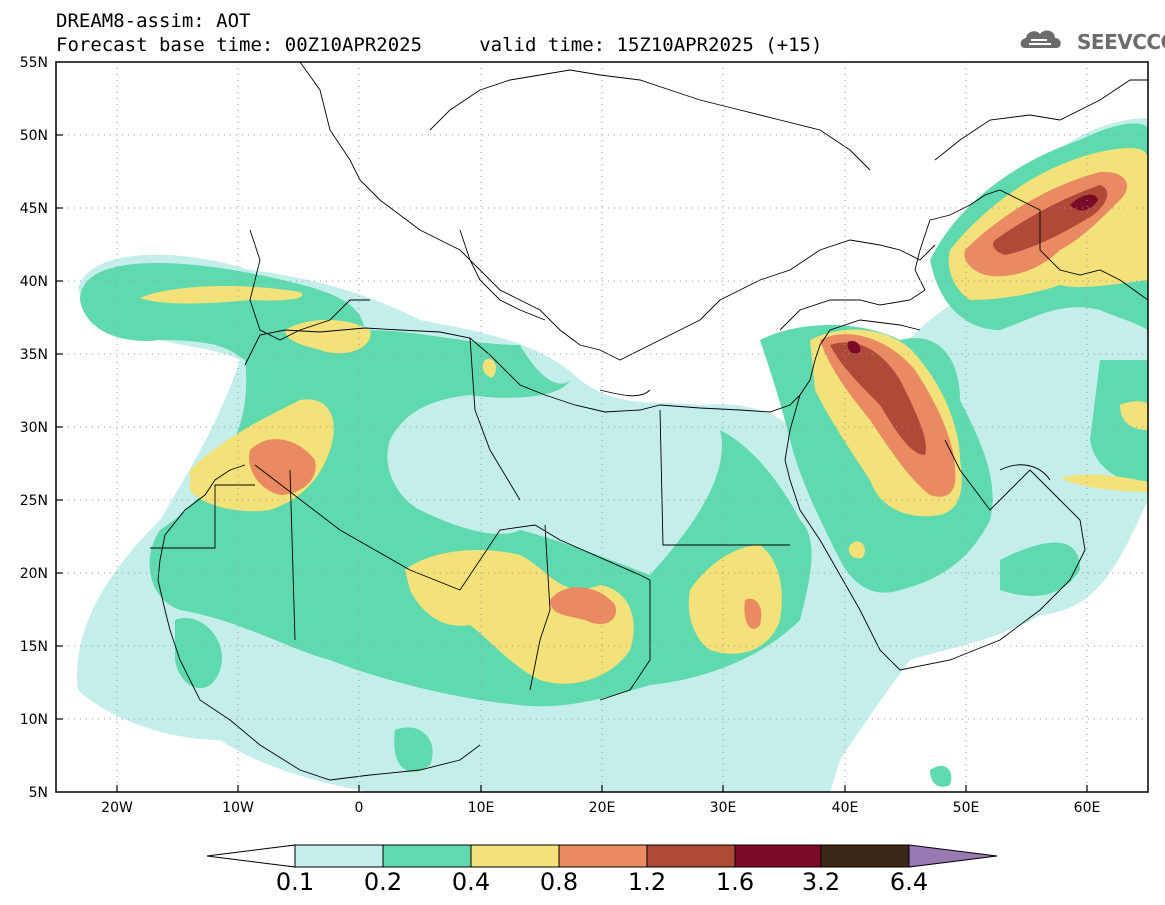 This screenshot has height=905, width=1165. I want to click on lat-label: 40N, so click(34, 282).